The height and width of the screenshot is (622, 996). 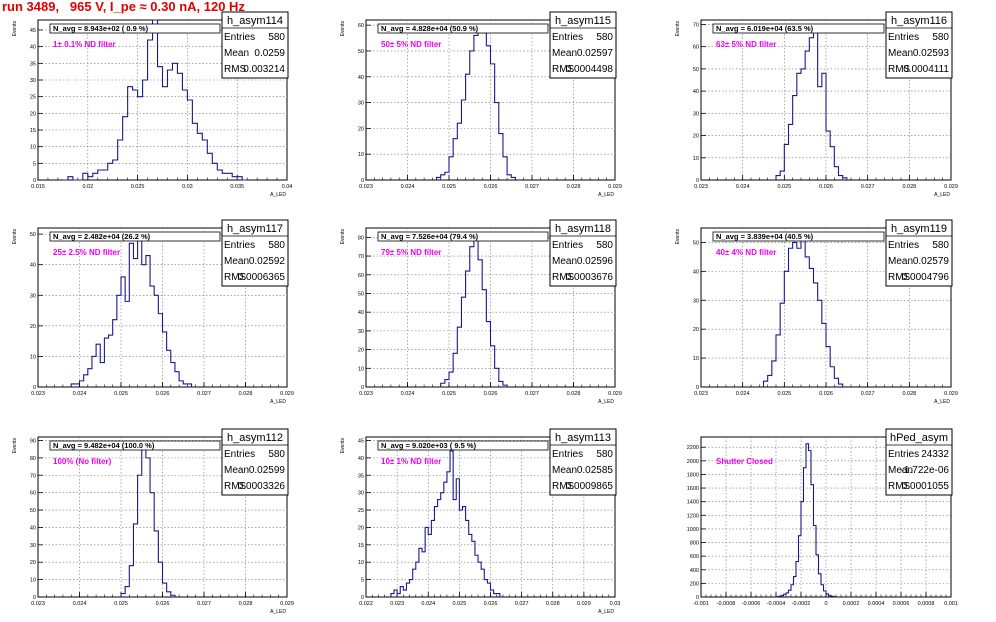 What do you see at coordinates (590, 69) in the screenshot?
I see `stats-value-rms: 0.0004498` at bounding box center [590, 69].